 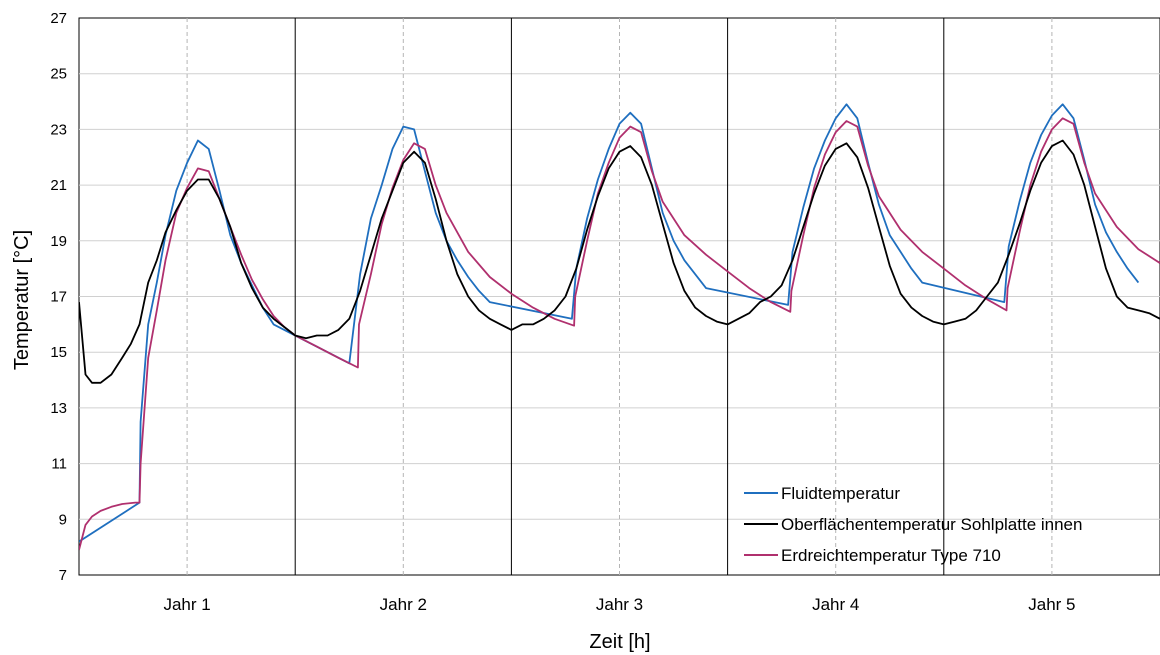 I want to click on x-axis-label: Zeit [h], so click(x=619, y=642).